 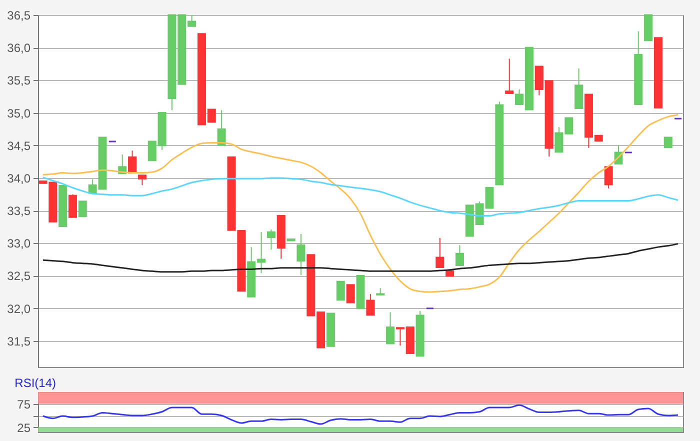 I want to click on y-tick-label: 75, so click(x=24, y=404).